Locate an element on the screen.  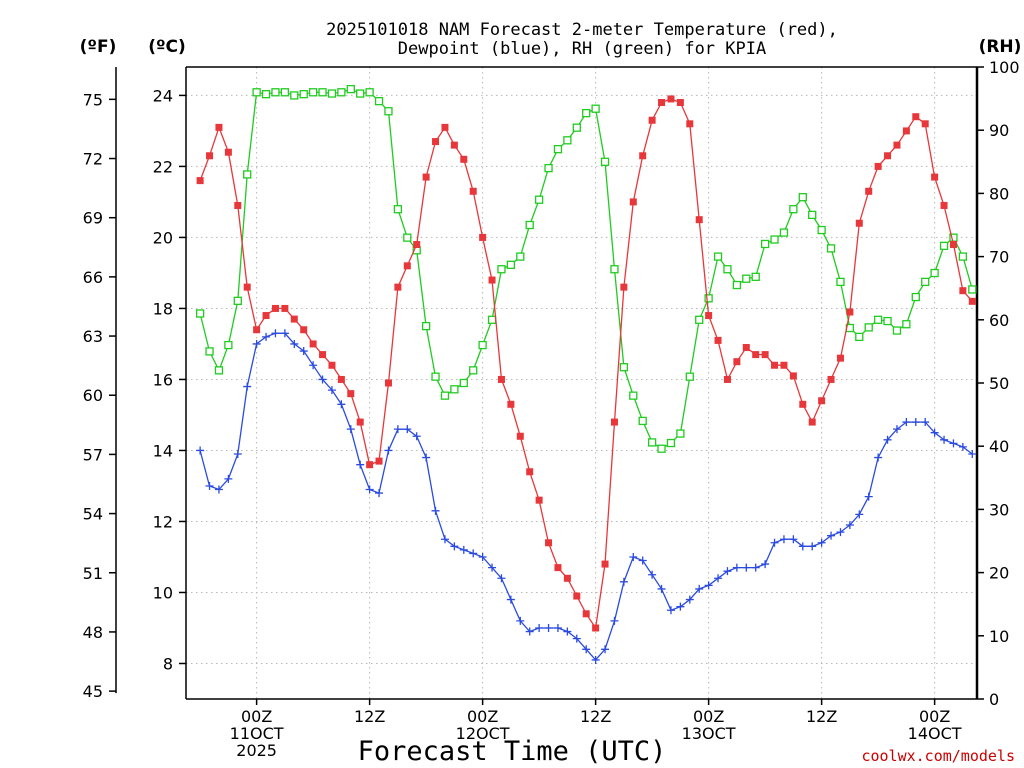
rh-tick-label: 60 is located at coordinates (999, 320).